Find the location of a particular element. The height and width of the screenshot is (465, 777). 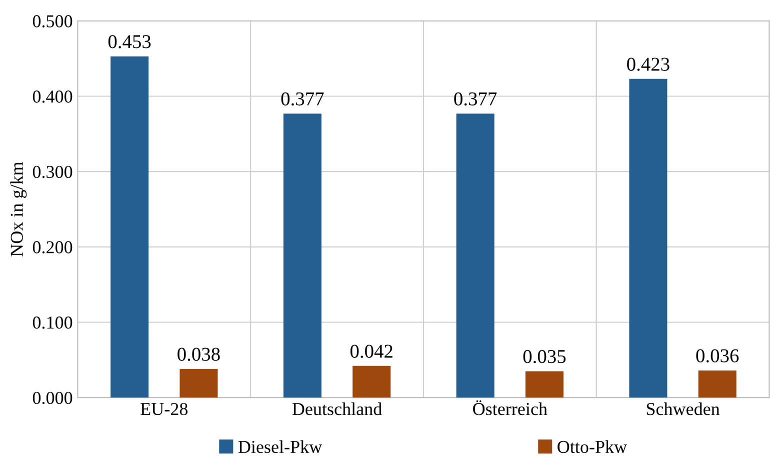

x-tick-label: Österreich is located at coordinates (510, 408).